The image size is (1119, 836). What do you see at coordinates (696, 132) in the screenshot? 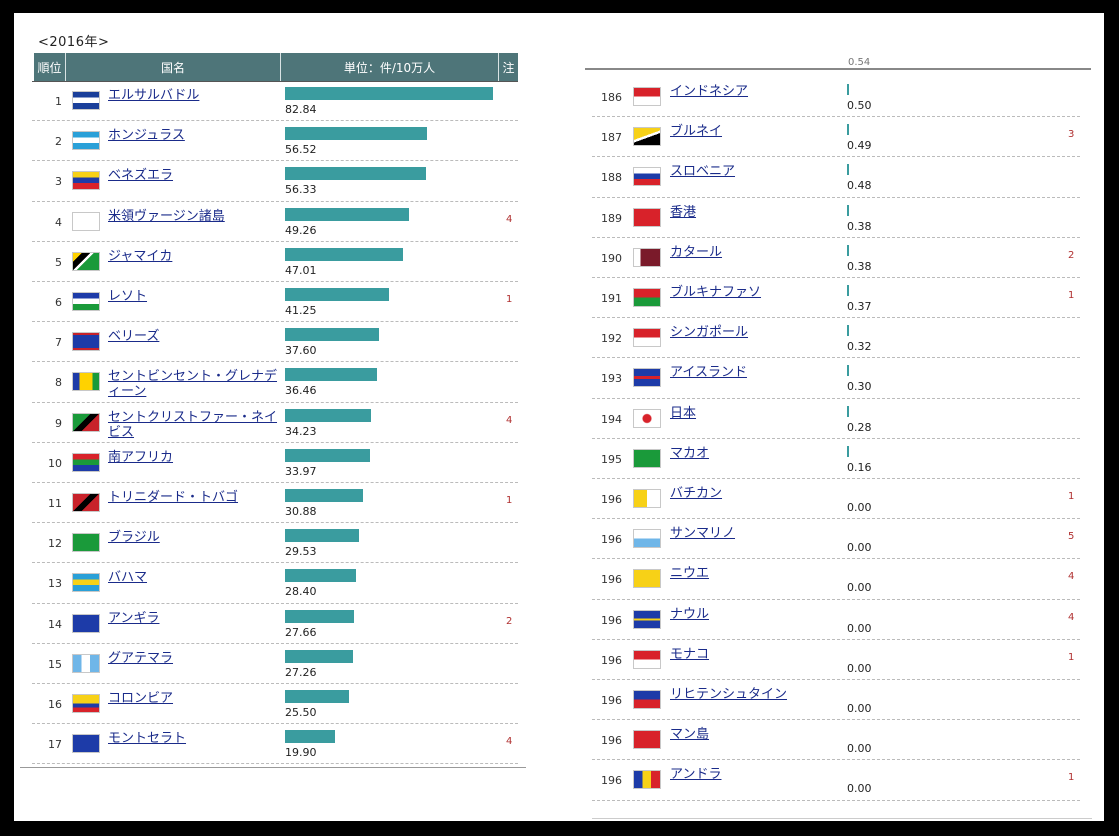
I see `country-link: ブルネイ` at bounding box center [696, 132].